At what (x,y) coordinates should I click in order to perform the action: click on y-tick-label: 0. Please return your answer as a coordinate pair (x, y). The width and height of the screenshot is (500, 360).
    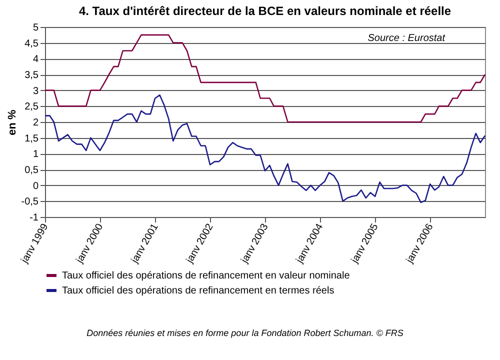
    Looking at the image, I should click on (35, 186).